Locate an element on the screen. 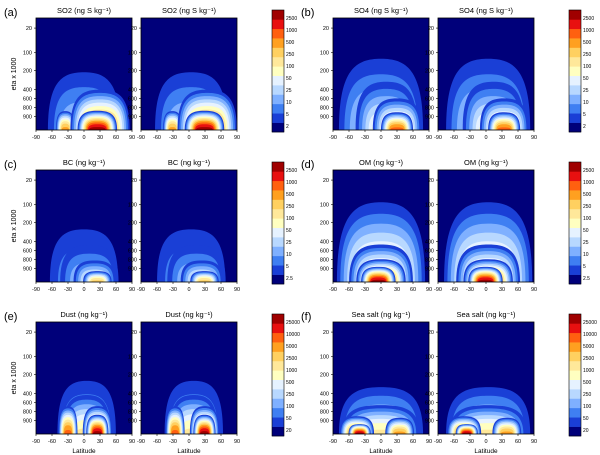  colorbar-tick-label: 1000 is located at coordinates (588, 31).